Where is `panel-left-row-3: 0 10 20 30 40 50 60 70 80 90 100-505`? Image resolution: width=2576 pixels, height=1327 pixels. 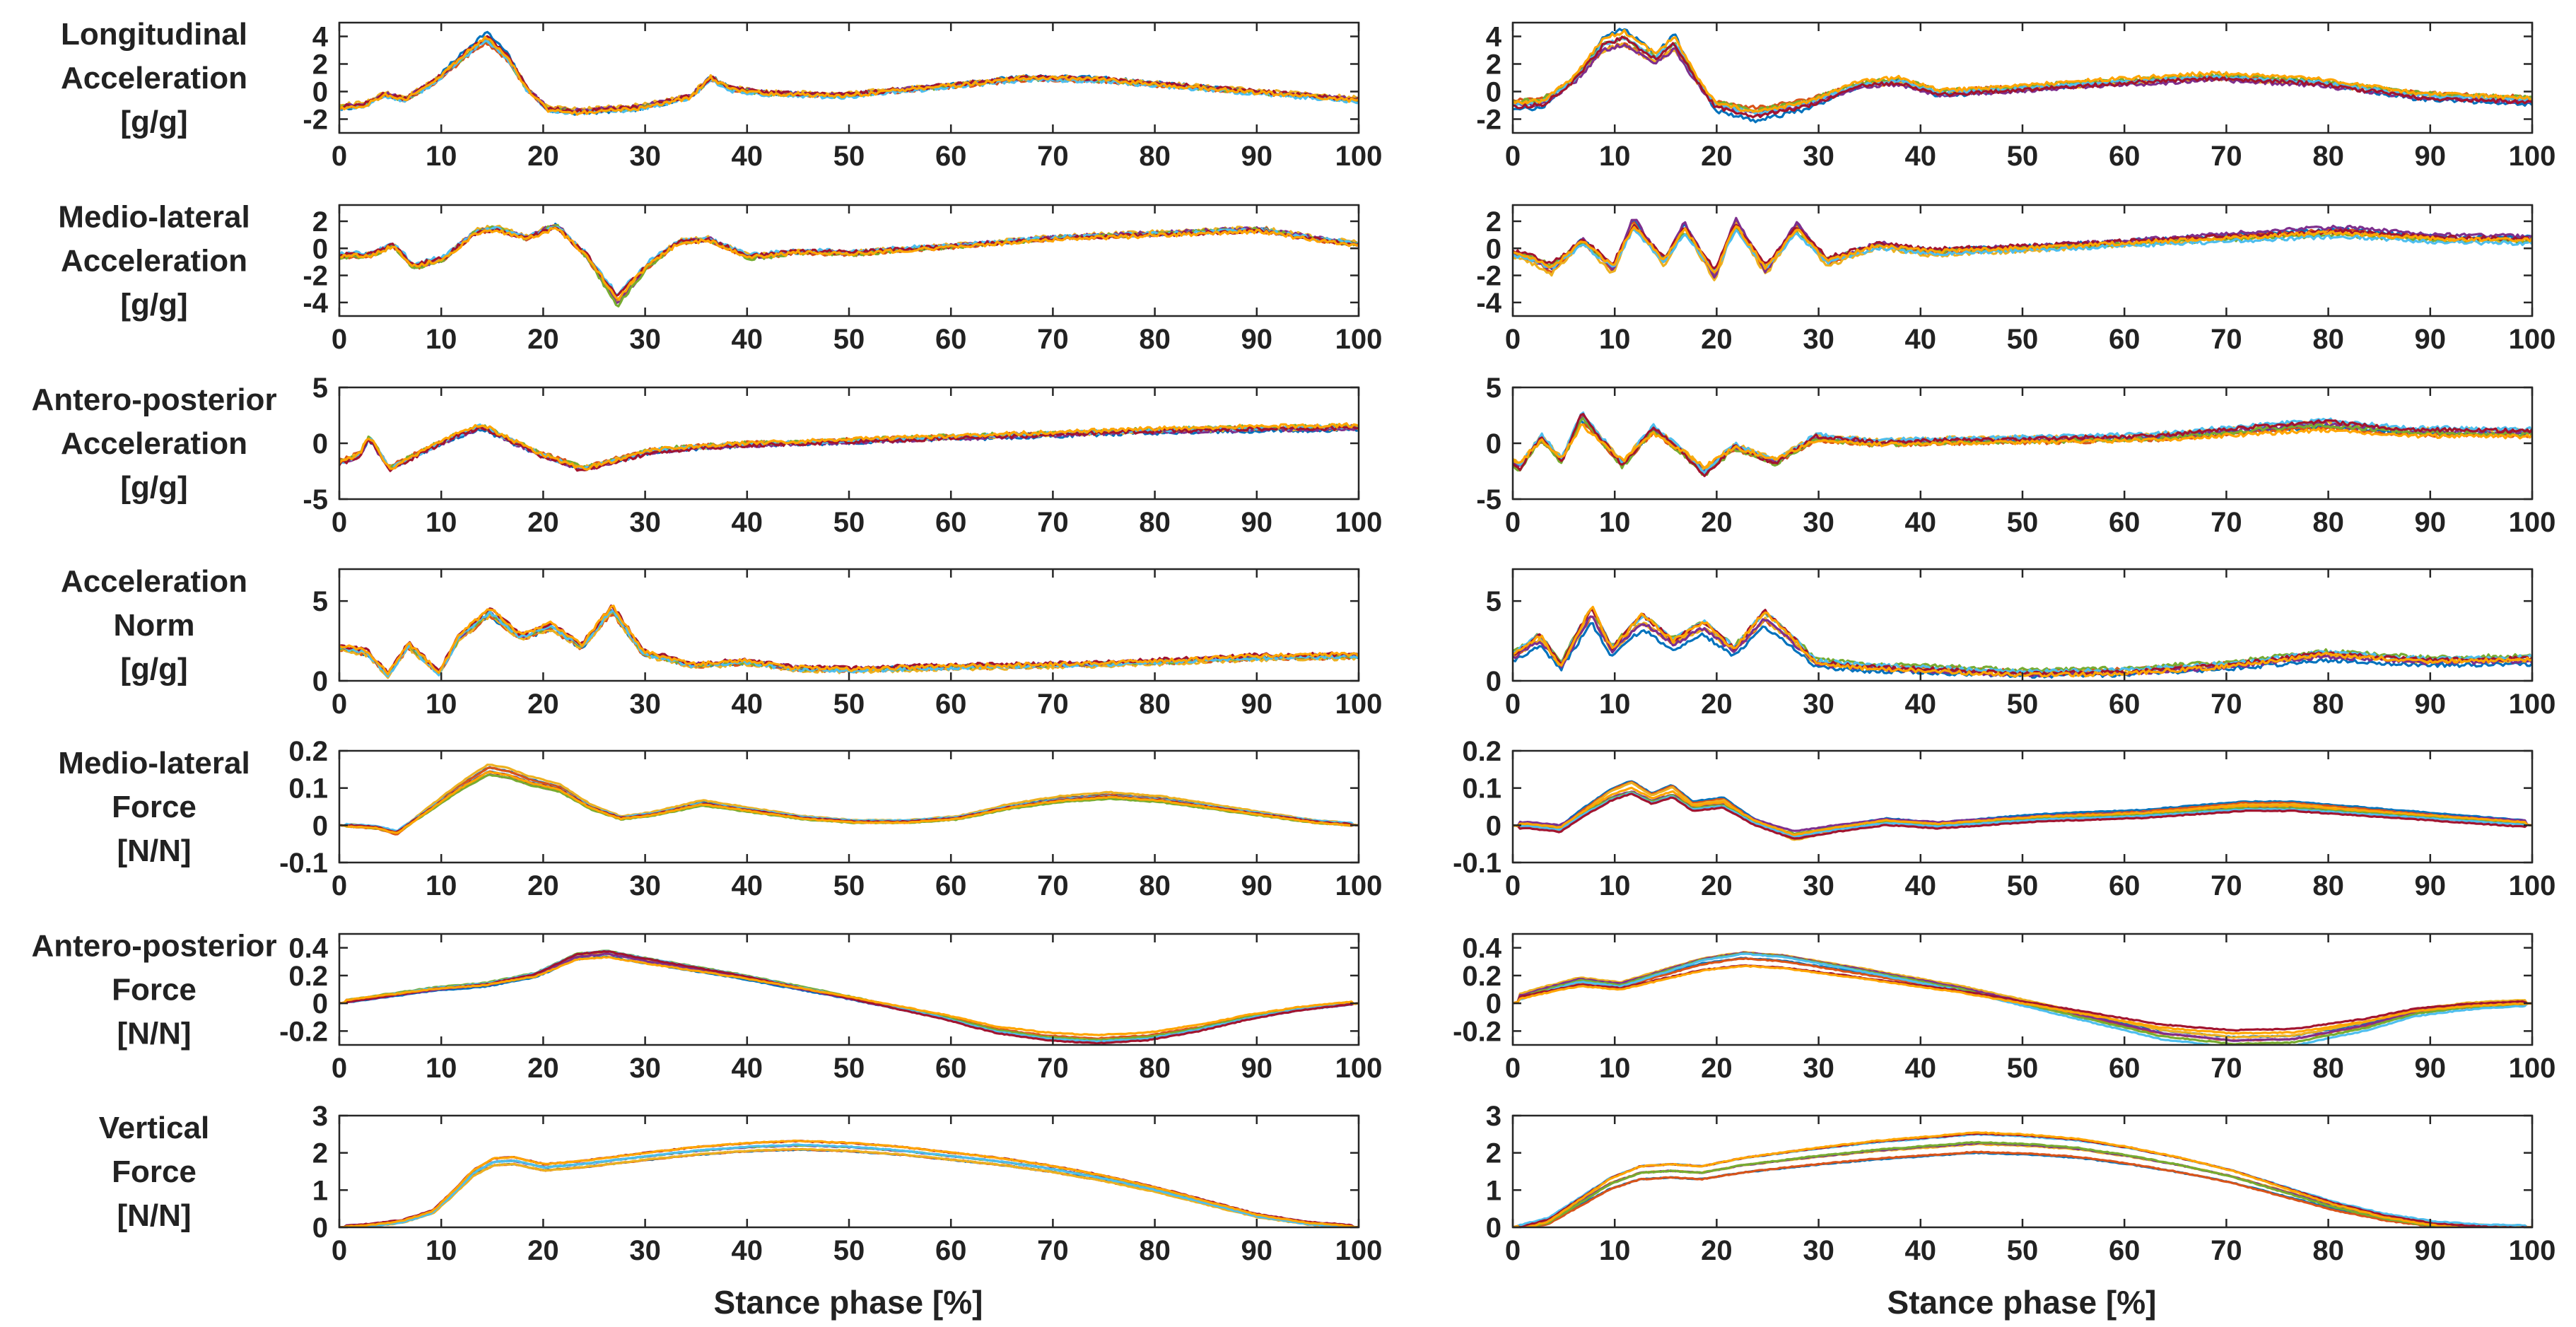 panel-left-row-3: 0 10 20 30 40 50 60 70 80 90 100-505 is located at coordinates (842, 456).